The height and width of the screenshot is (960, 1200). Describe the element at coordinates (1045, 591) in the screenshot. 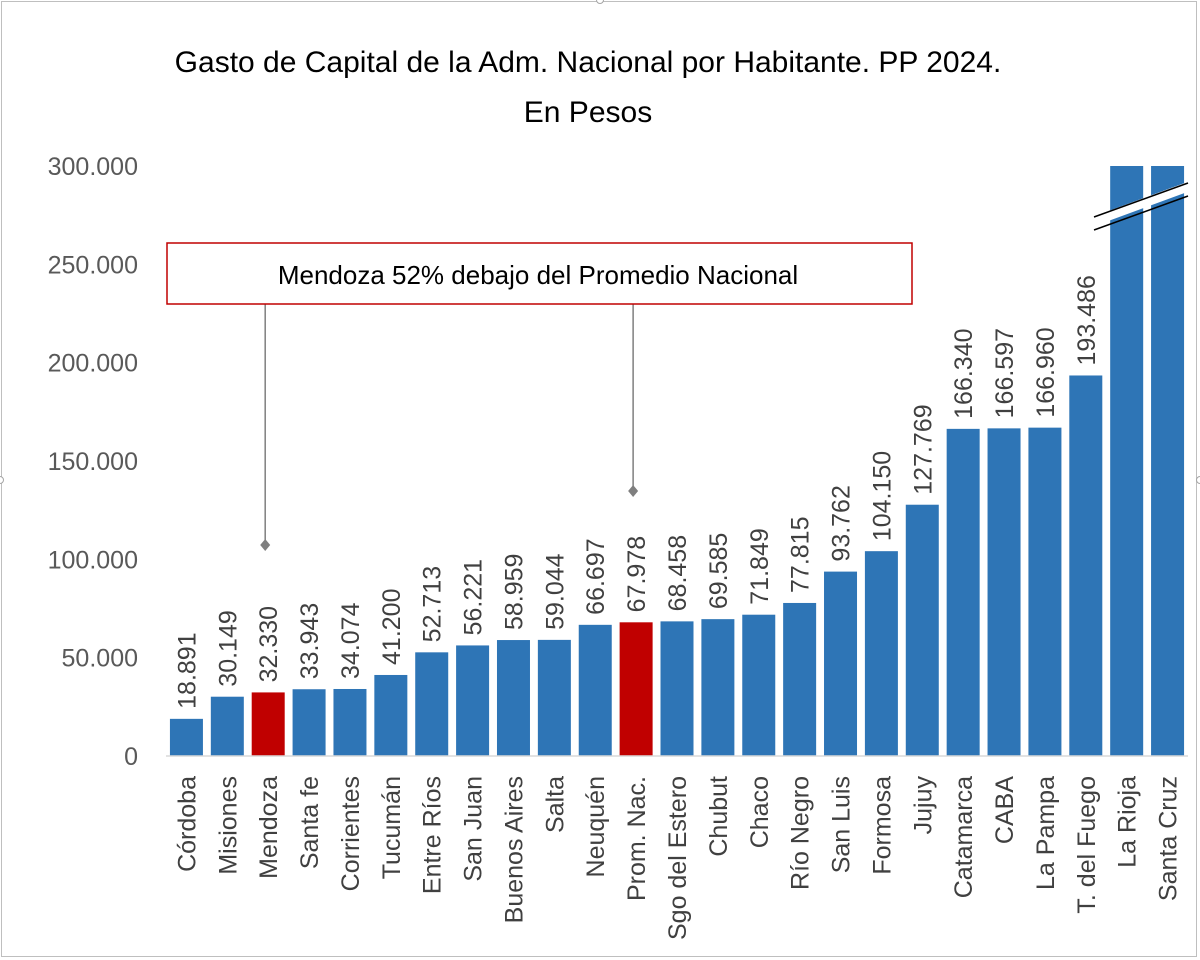

I see `bar-la-pampa` at that location.